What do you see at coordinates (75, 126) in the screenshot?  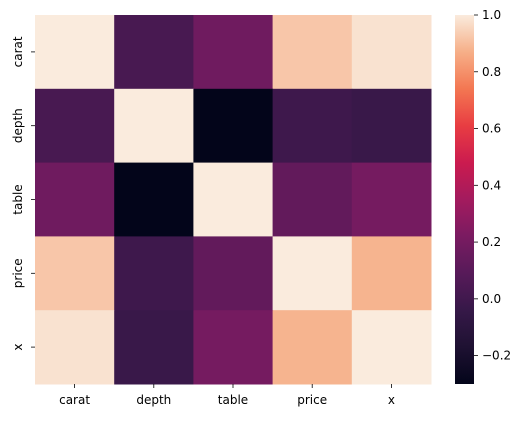 I see `heatmap-cell-depth-carat` at bounding box center [75, 126].